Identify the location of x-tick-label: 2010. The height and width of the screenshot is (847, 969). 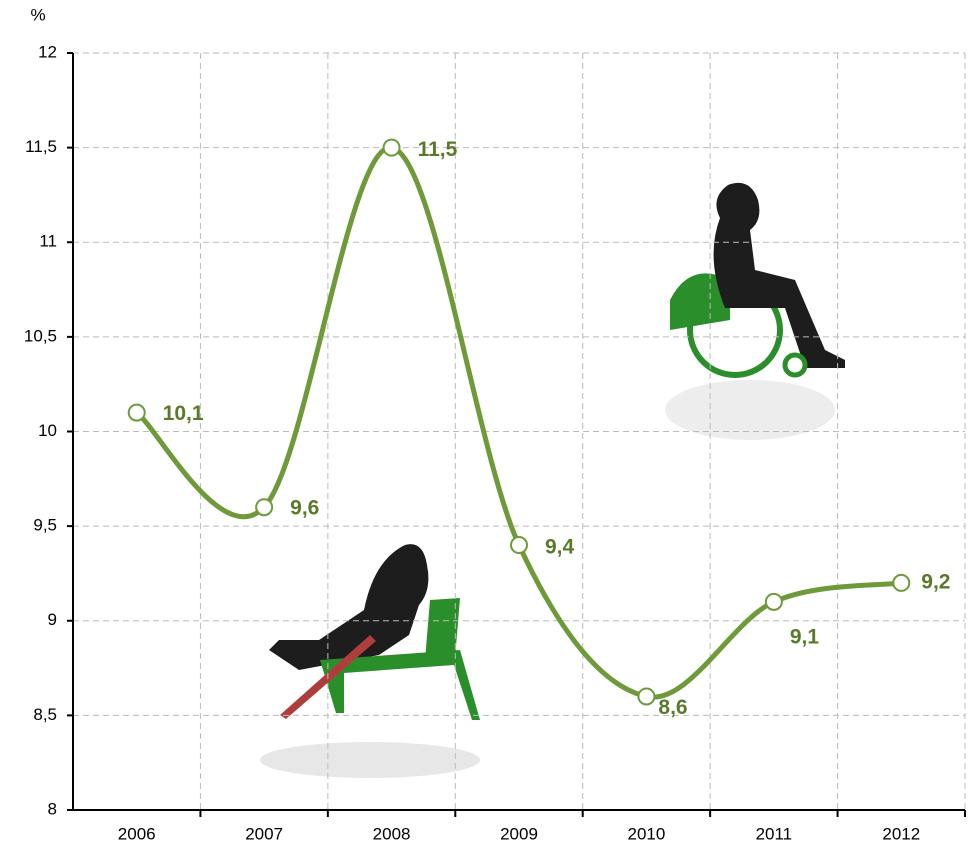
(647, 833).